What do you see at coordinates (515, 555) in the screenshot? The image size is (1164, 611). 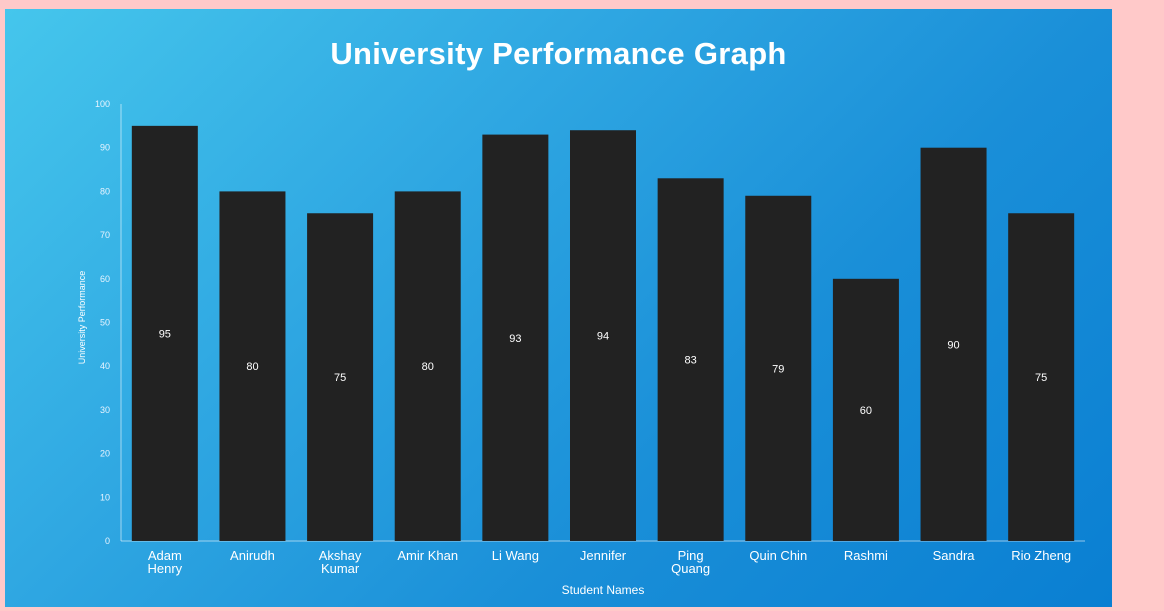 I see `x-tick-label: Li Wang` at bounding box center [515, 555].